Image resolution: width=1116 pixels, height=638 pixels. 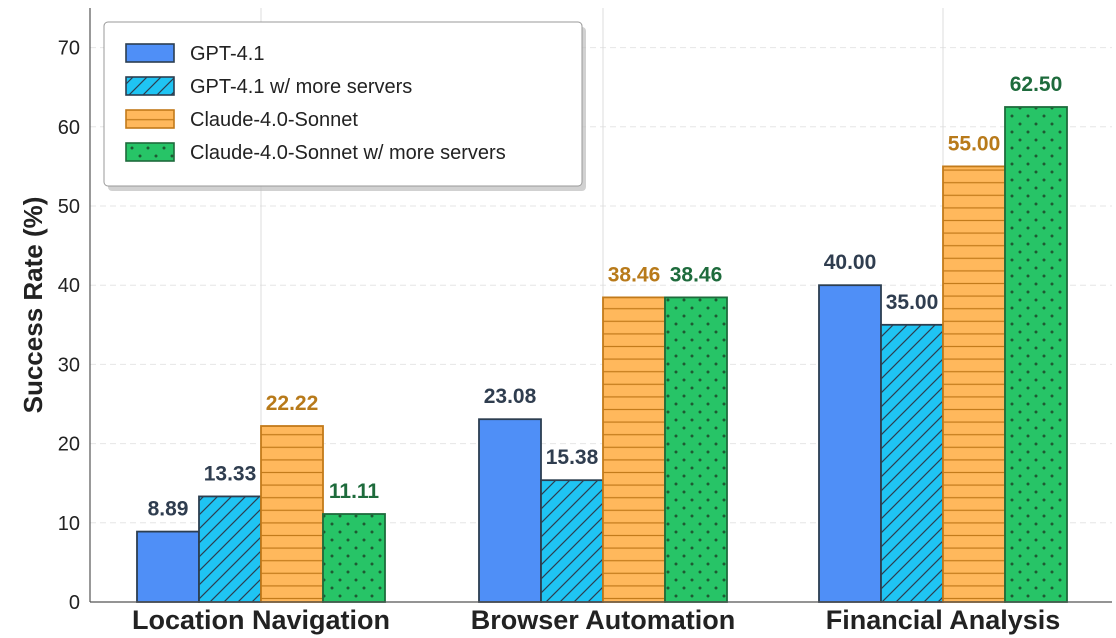 What do you see at coordinates (974, 143) in the screenshot?
I see `bar-value-label: 55.00` at bounding box center [974, 143].